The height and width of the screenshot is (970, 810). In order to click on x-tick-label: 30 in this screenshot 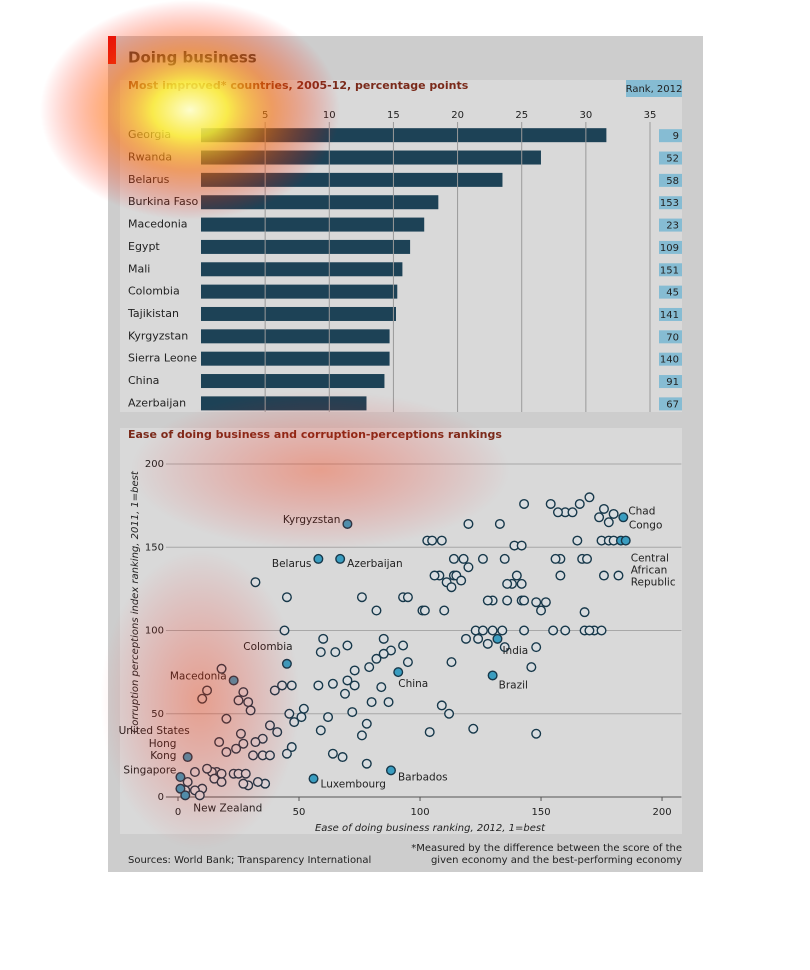, I will do `click(585, 115)`.